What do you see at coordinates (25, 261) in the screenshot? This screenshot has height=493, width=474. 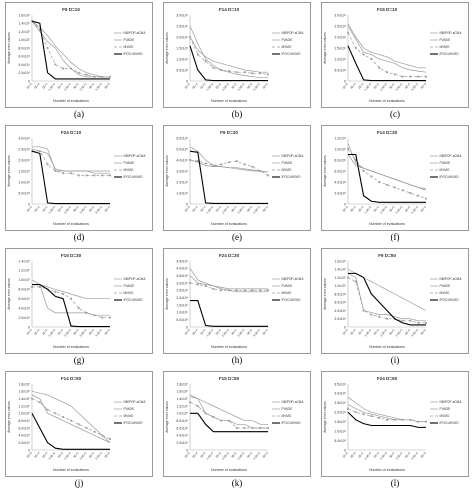 I see `y-tick-label: 1.4x10⁷` at bounding box center [25, 261].